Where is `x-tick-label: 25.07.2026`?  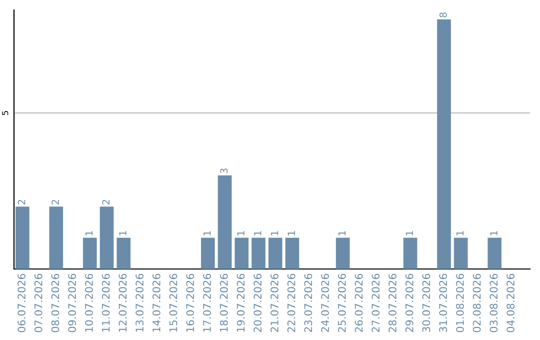
x-tick-label: 25.07.2026 is located at coordinates (342, 303).